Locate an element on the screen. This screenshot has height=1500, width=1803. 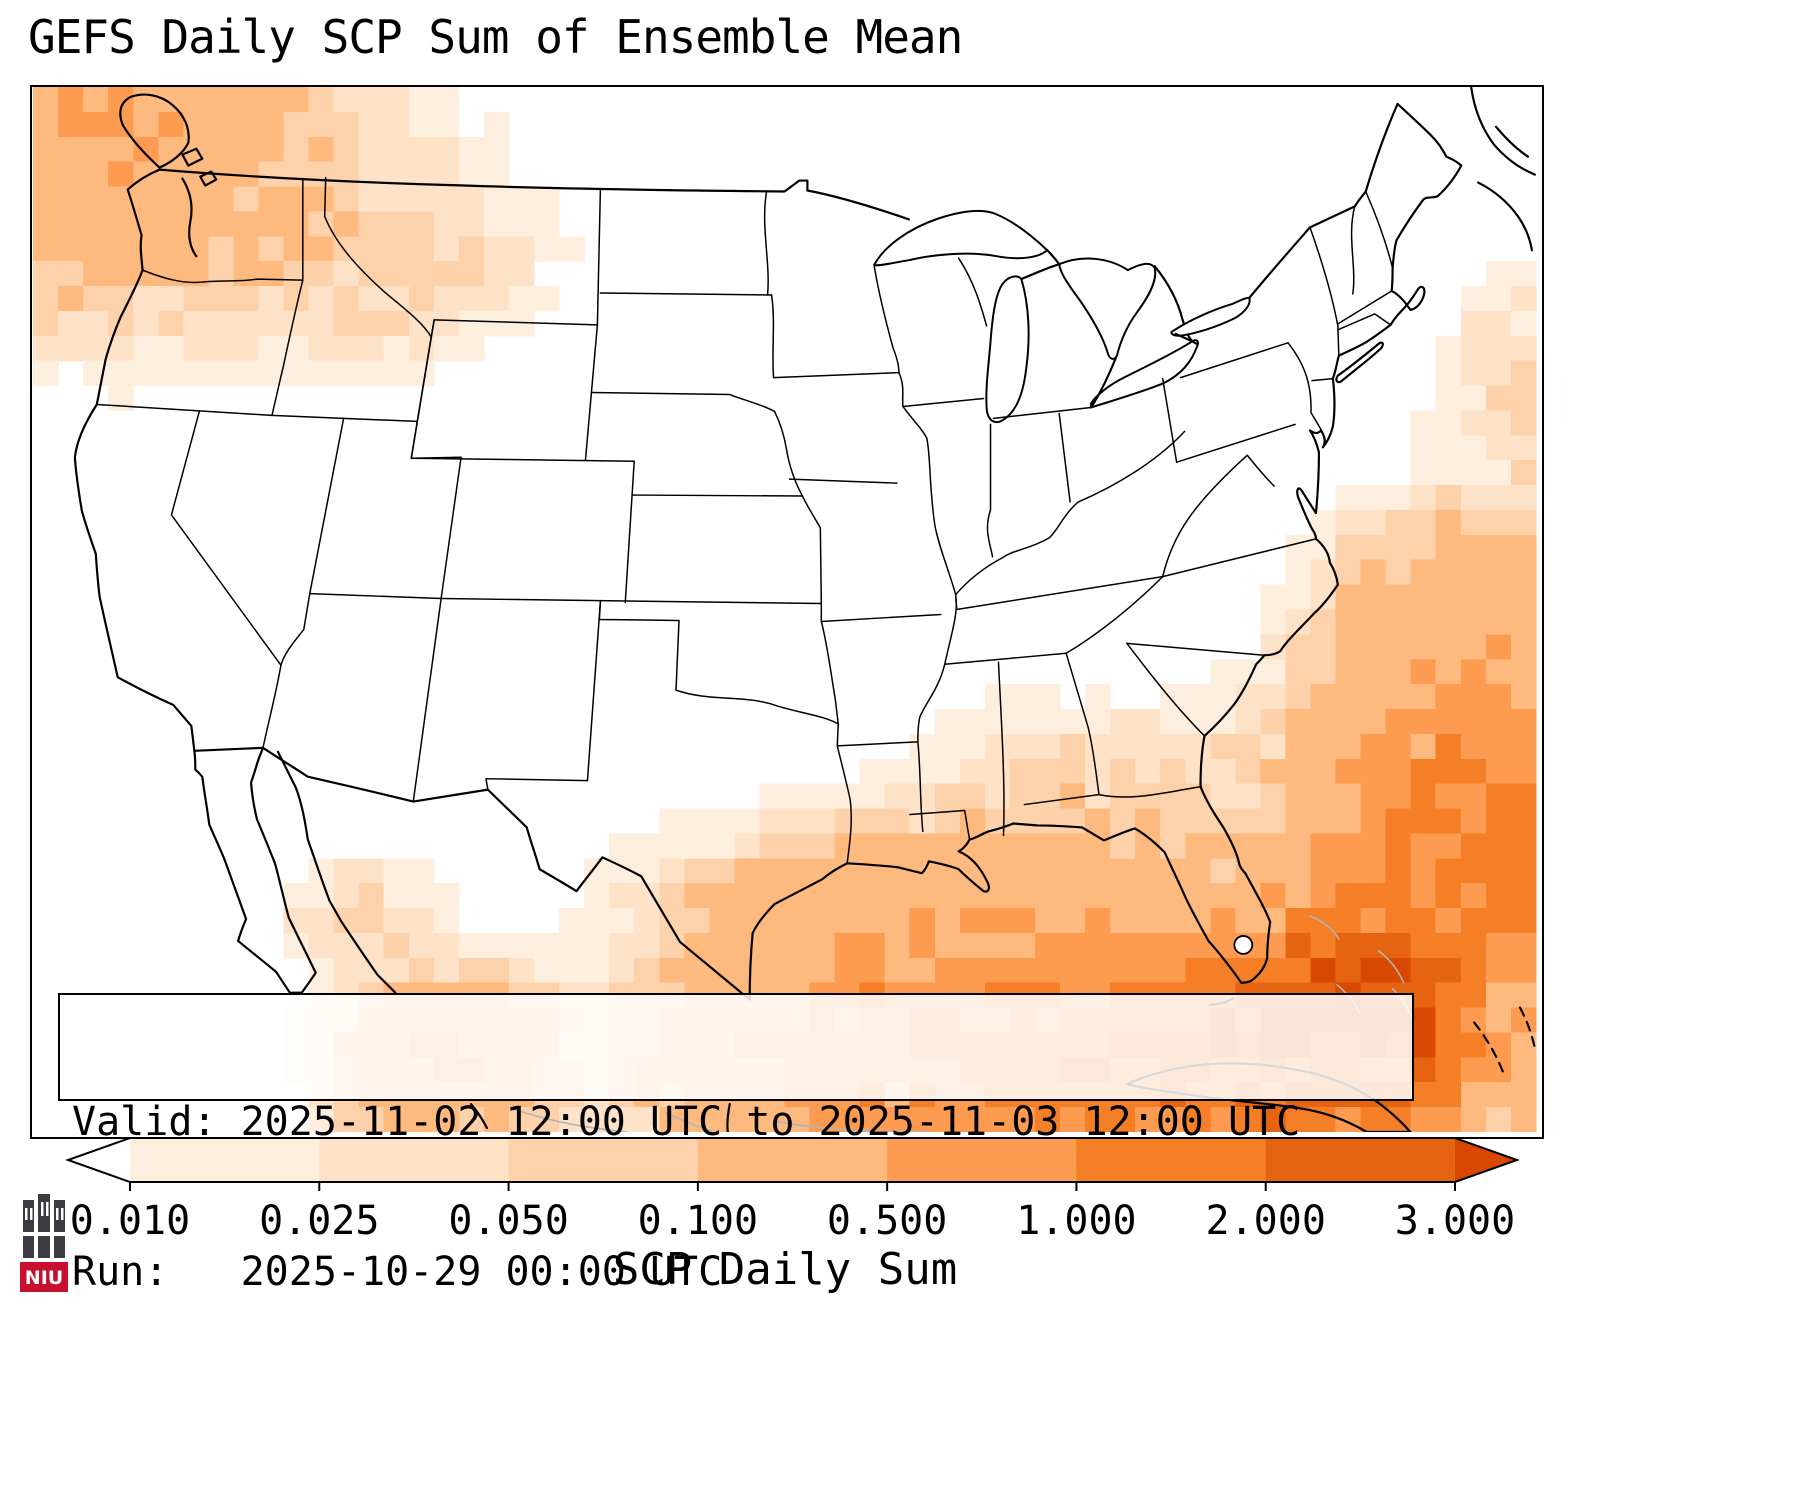
long-island is located at coordinates (1359, 362).